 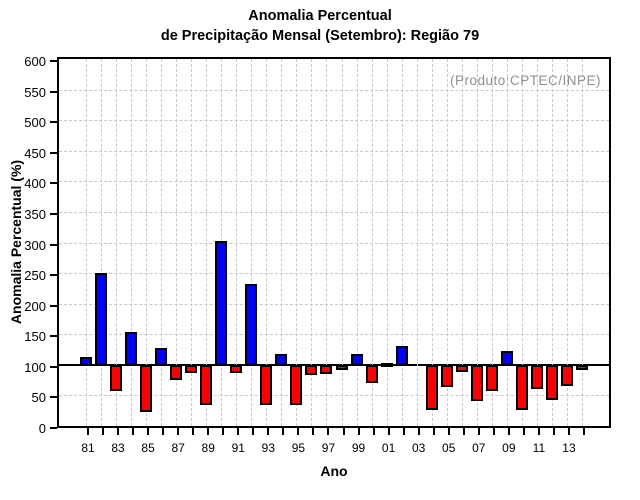 I want to click on x-tick-label: 91, so click(x=238, y=448).